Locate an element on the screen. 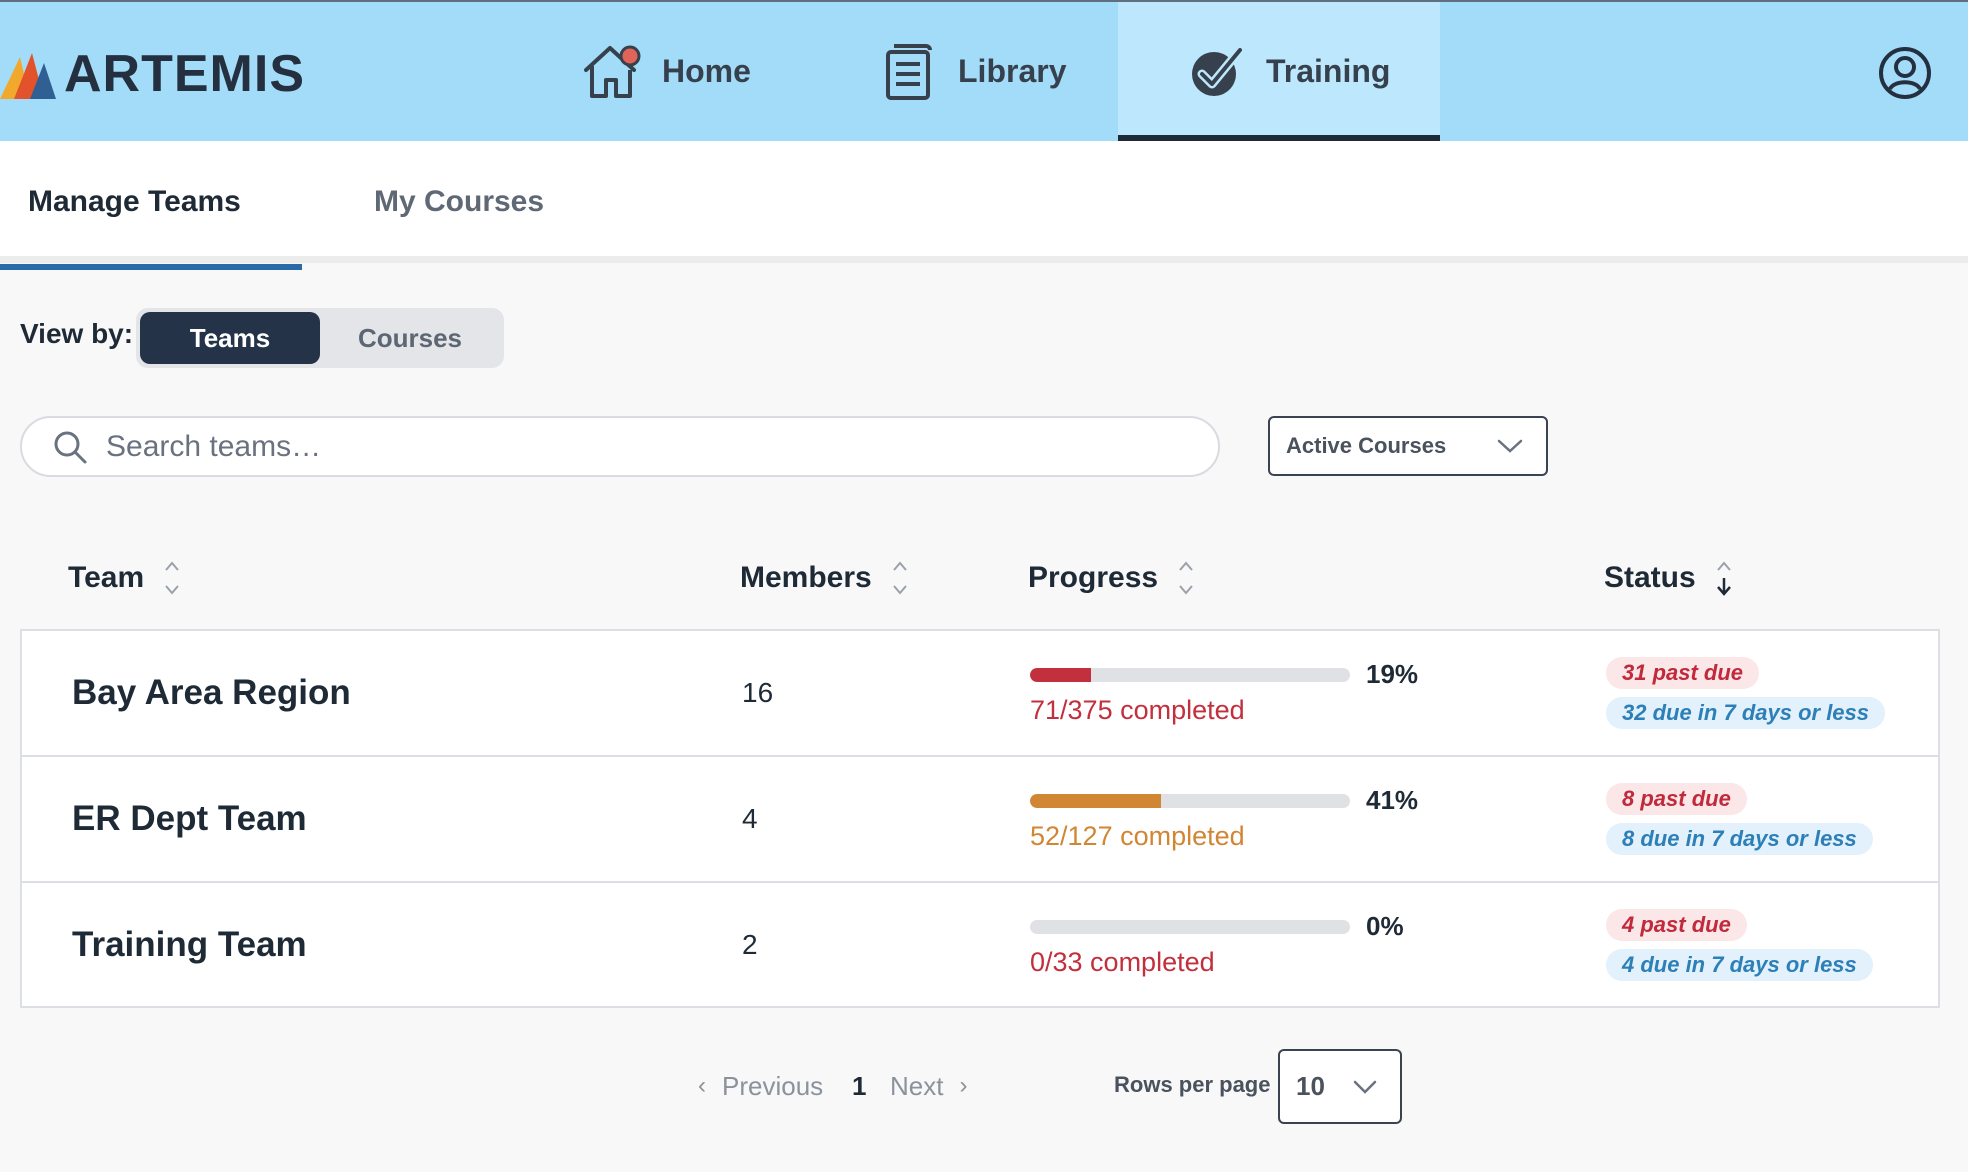  user-account-icon is located at coordinates (1905, 73).